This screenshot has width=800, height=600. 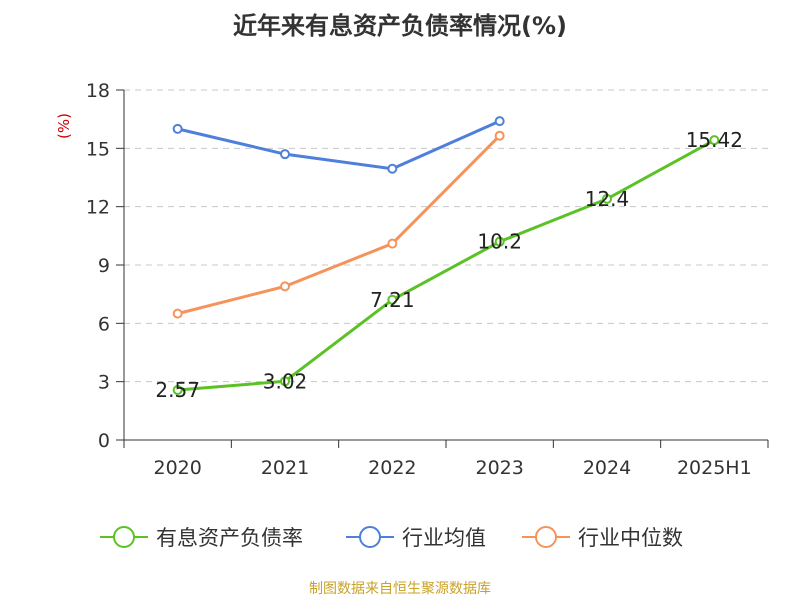 What do you see at coordinates (714, 468) in the screenshot?
I see `x-tick-label: 2025H1` at bounding box center [714, 468].